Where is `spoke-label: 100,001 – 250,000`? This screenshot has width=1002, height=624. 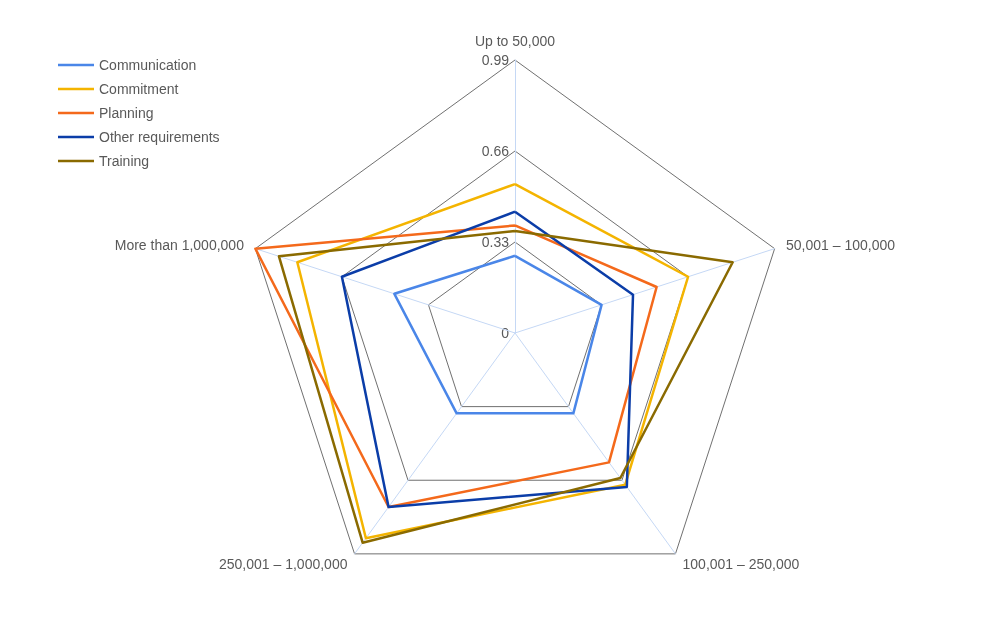
spoke-label: 100,001 – 250,000 is located at coordinates (741, 563).